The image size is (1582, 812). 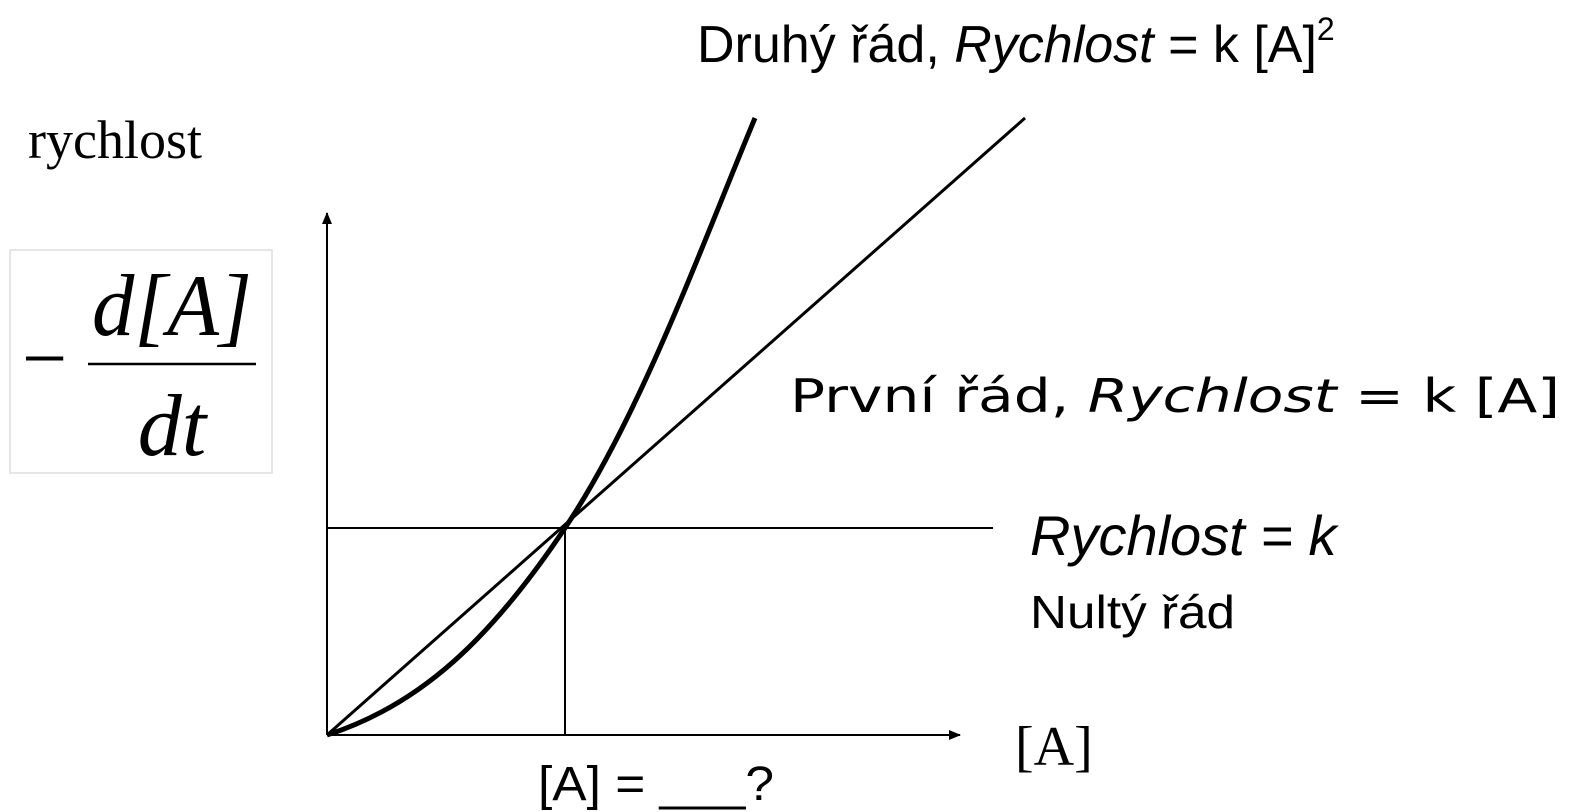 I want to click on text: Druhý řád,, so click(x=825, y=45).